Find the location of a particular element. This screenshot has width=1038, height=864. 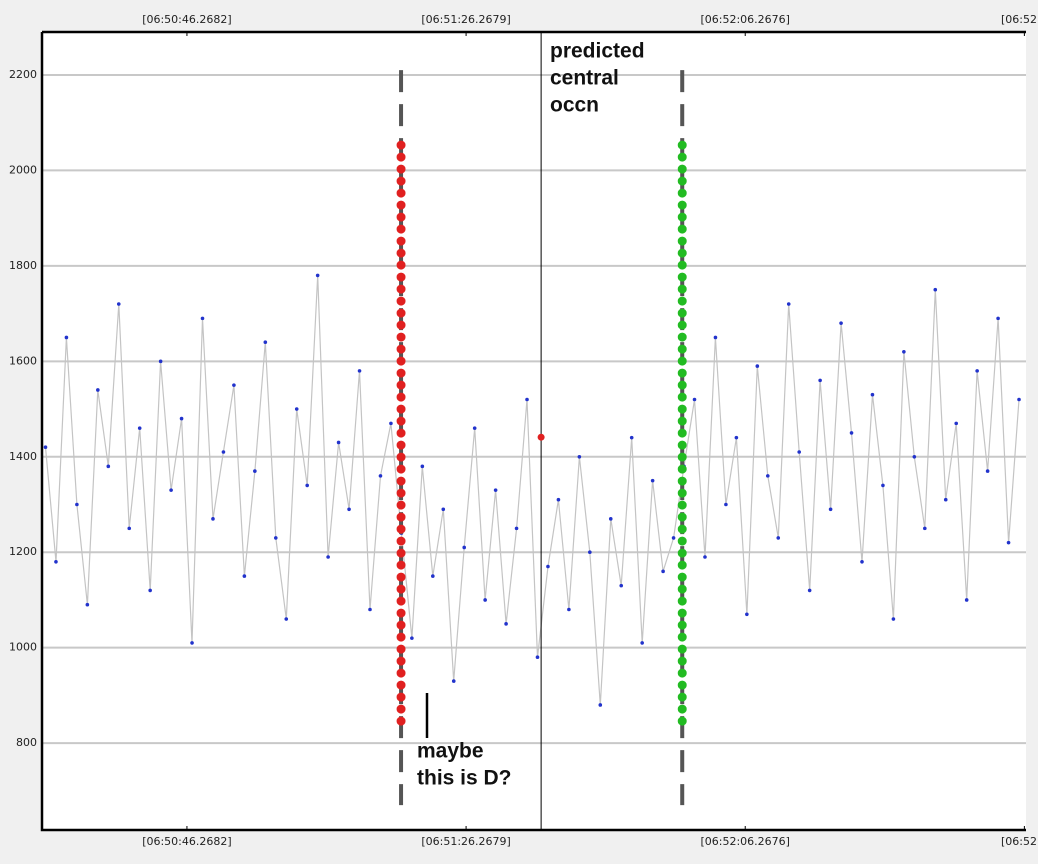

highlight-point is located at coordinates (541, 437).